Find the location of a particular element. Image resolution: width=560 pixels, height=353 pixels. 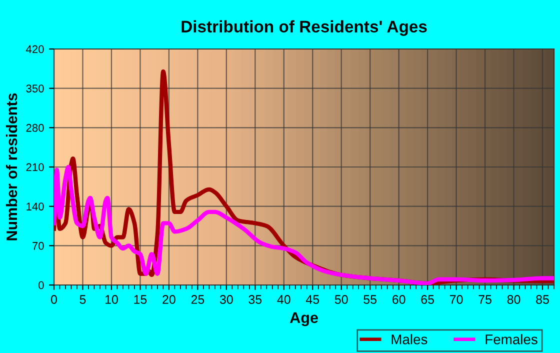

x-tick-label: 10 is located at coordinates (111, 299).